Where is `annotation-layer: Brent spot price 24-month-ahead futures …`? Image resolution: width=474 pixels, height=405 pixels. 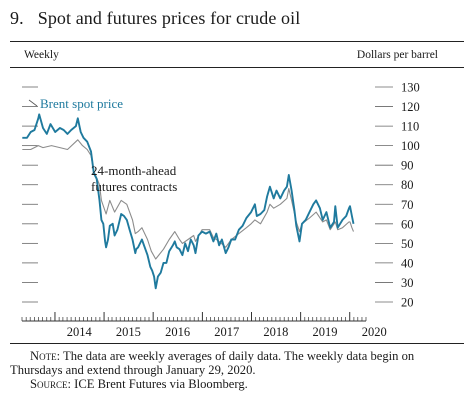
annotation-layer: Brent spot price 24-month-ahead futures … is located at coordinates (102, 145).